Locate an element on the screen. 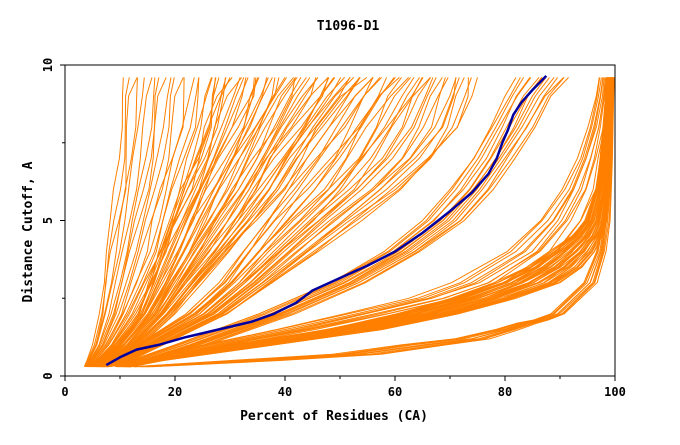 This screenshot has height=445, width=680. y-tick-label: 0 is located at coordinates (48, 375).